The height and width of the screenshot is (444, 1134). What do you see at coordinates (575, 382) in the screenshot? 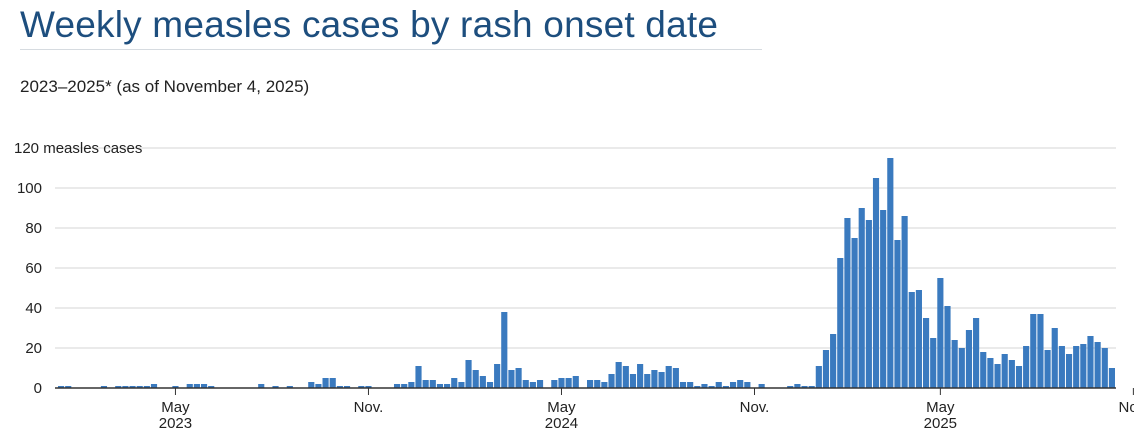
I see `bar: 2024-W21: 6` at bounding box center [575, 382].